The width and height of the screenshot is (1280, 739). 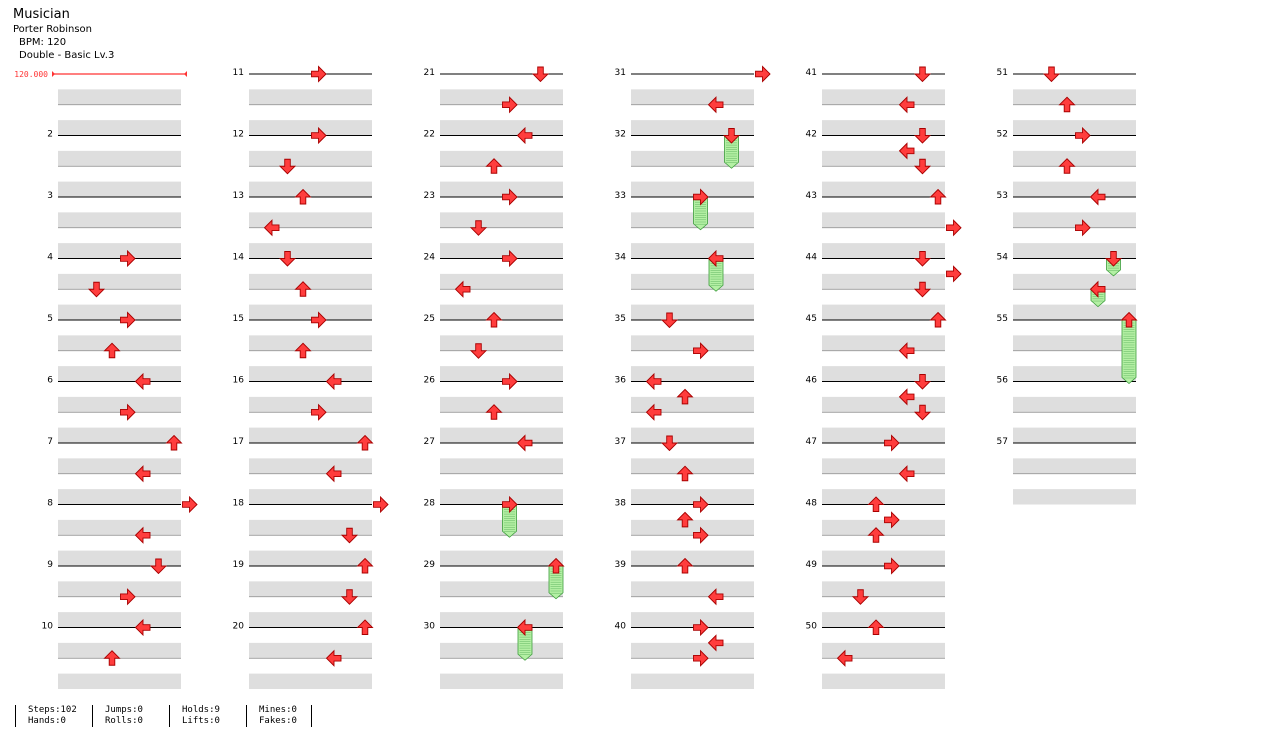 What do you see at coordinates (50, 504) in the screenshot?
I see `measure-number: 8` at bounding box center [50, 504].